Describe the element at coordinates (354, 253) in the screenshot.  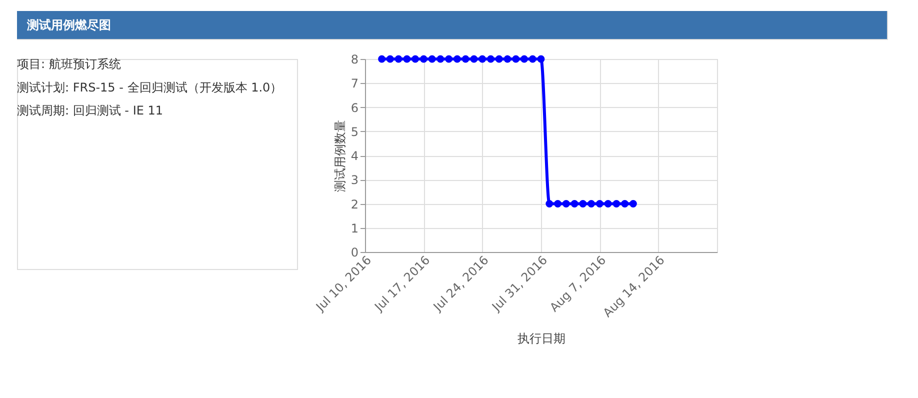
I see `y-tick-label: 0` at that location.